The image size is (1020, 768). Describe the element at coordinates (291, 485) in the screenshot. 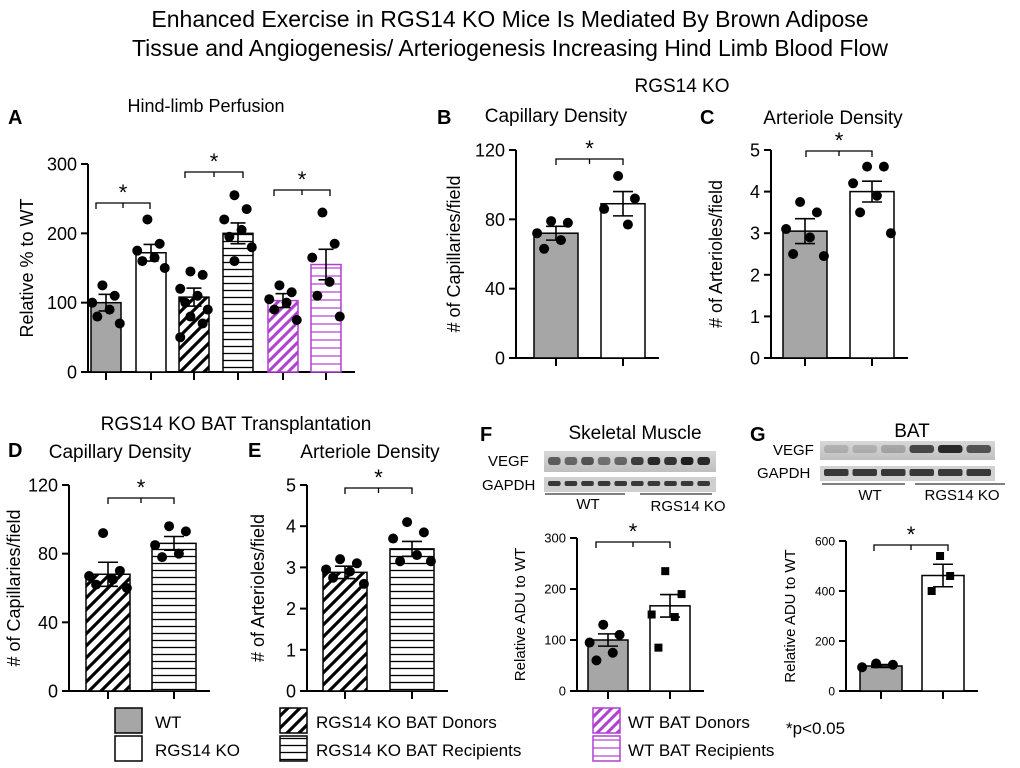

I see `panel-e-ytick-label-5: 5` at that location.